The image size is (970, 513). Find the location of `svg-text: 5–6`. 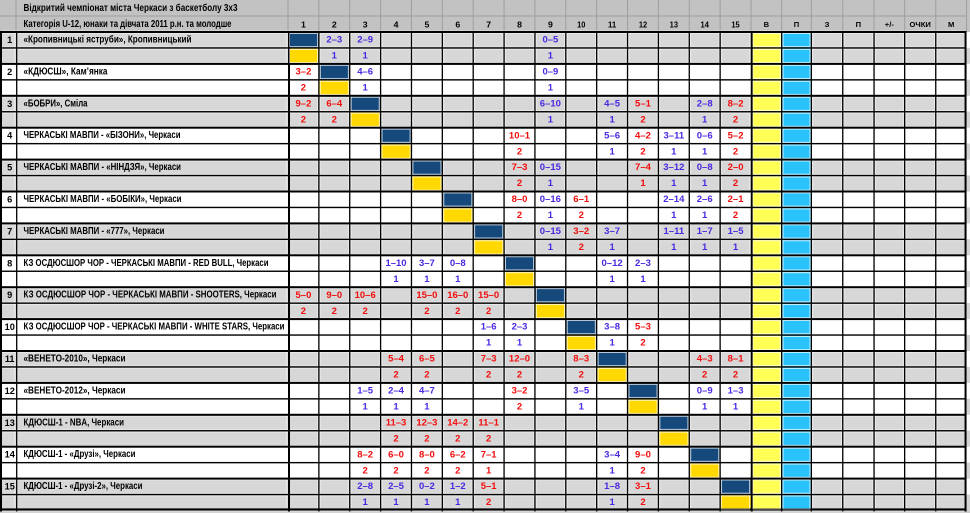

svg-text: 5–6 is located at coordinates (612, 135).